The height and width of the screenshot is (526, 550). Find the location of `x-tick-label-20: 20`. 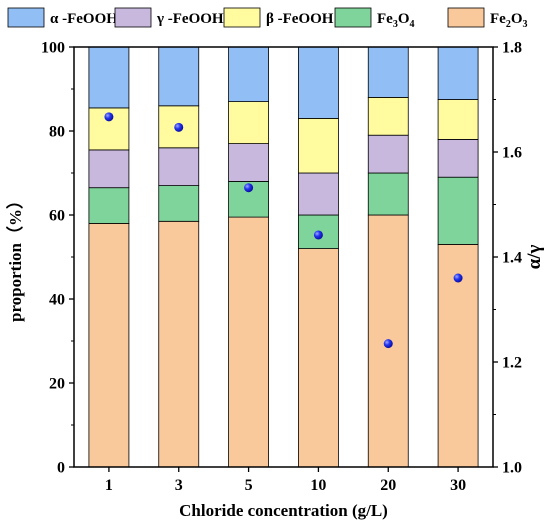

x-tick-label-20: 20 is located at coordinates (388, 485).